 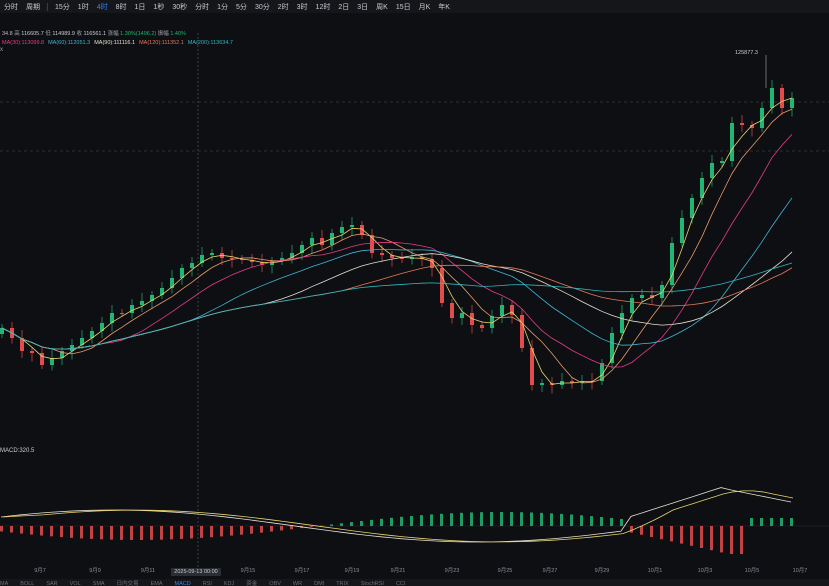 I want to click on timeframe-18: 周K, so click(x=382, y=7).